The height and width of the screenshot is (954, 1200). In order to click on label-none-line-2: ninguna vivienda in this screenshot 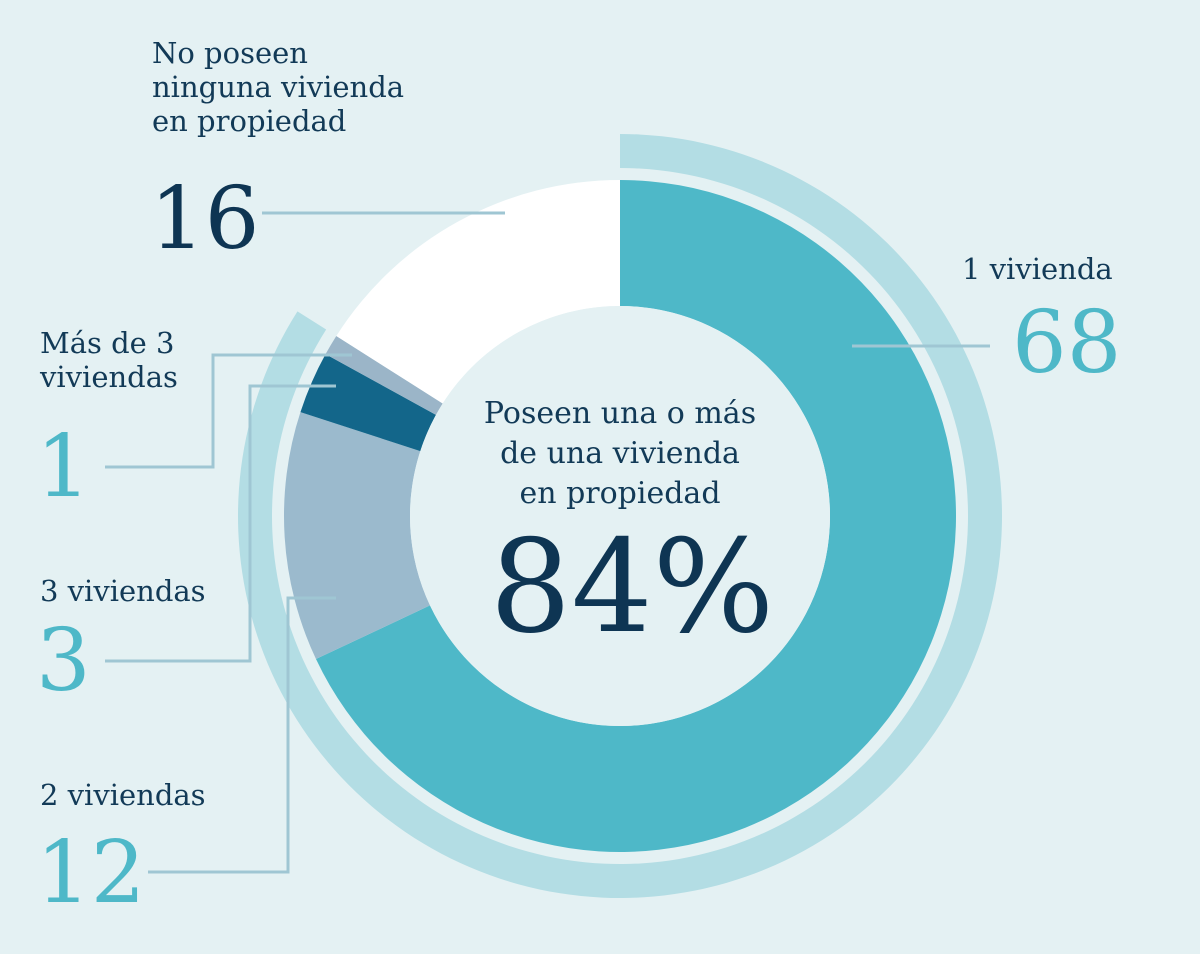, I will do `click(278, 87)`.